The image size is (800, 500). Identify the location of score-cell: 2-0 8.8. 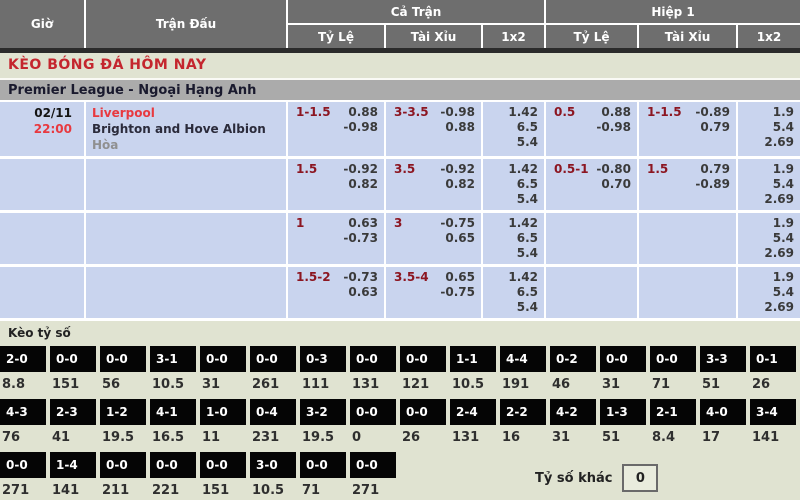
(25, 372).